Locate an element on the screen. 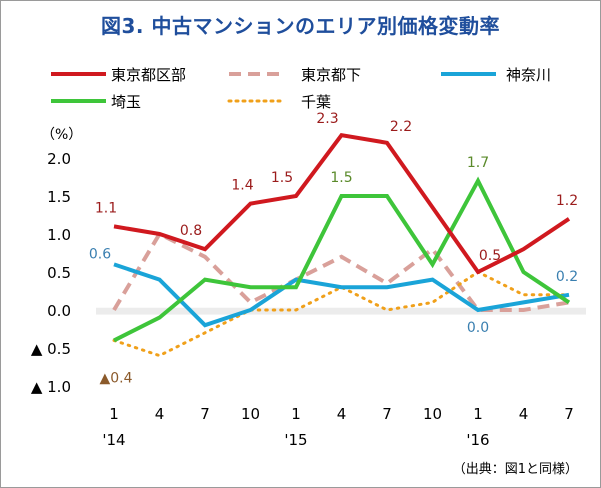  y-unit-label: （%） is located at coordinates (61, 135).